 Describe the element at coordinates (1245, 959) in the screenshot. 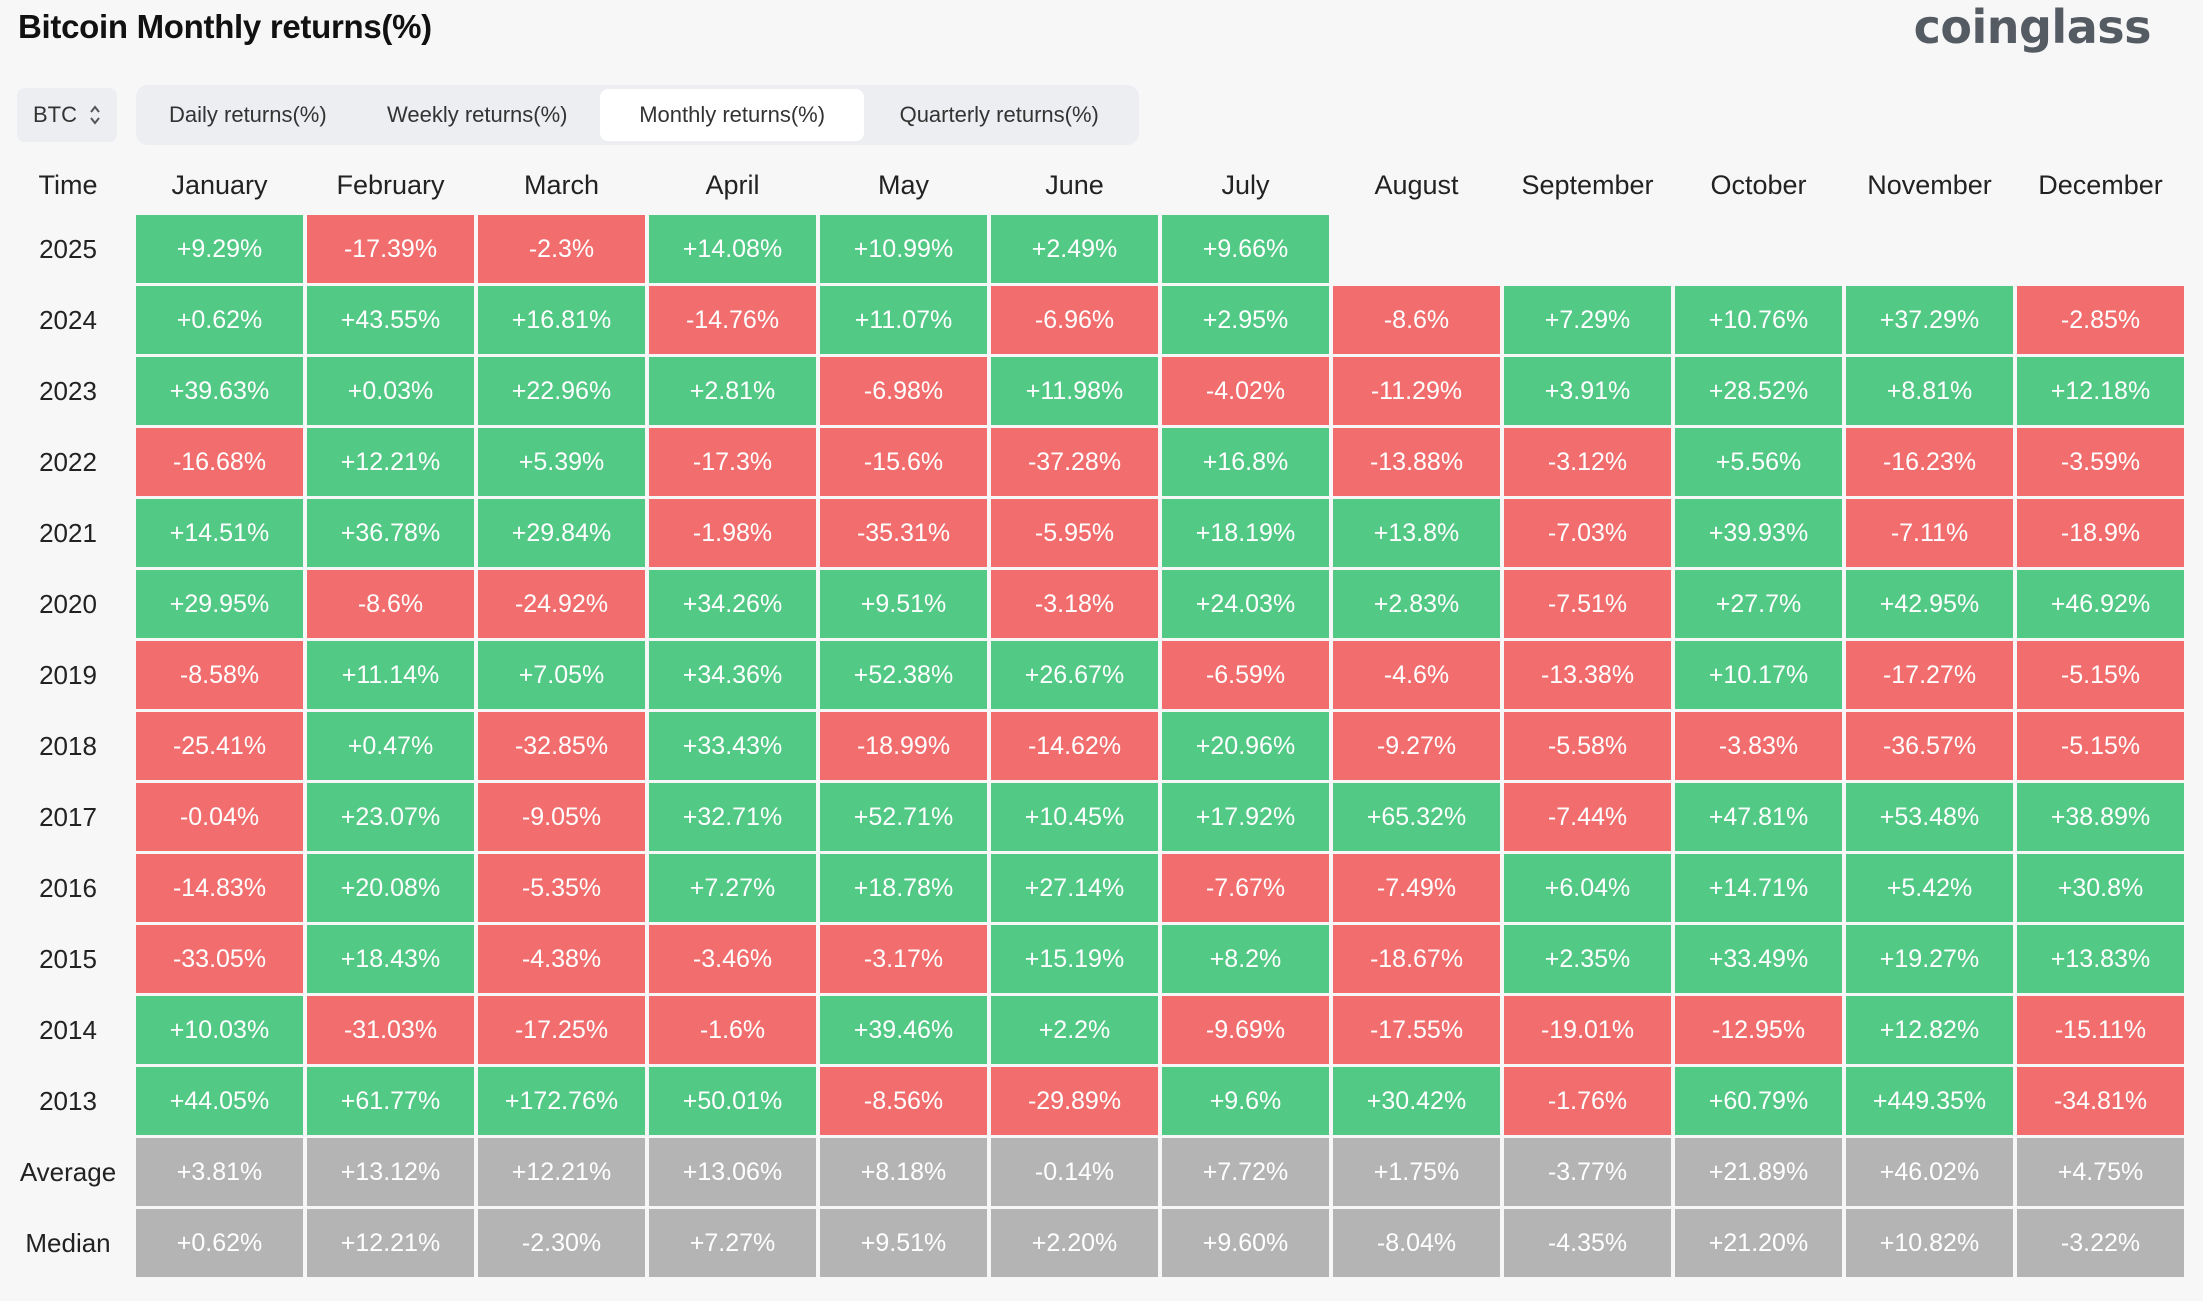

I see `return-cell: +8.2%` at that location.